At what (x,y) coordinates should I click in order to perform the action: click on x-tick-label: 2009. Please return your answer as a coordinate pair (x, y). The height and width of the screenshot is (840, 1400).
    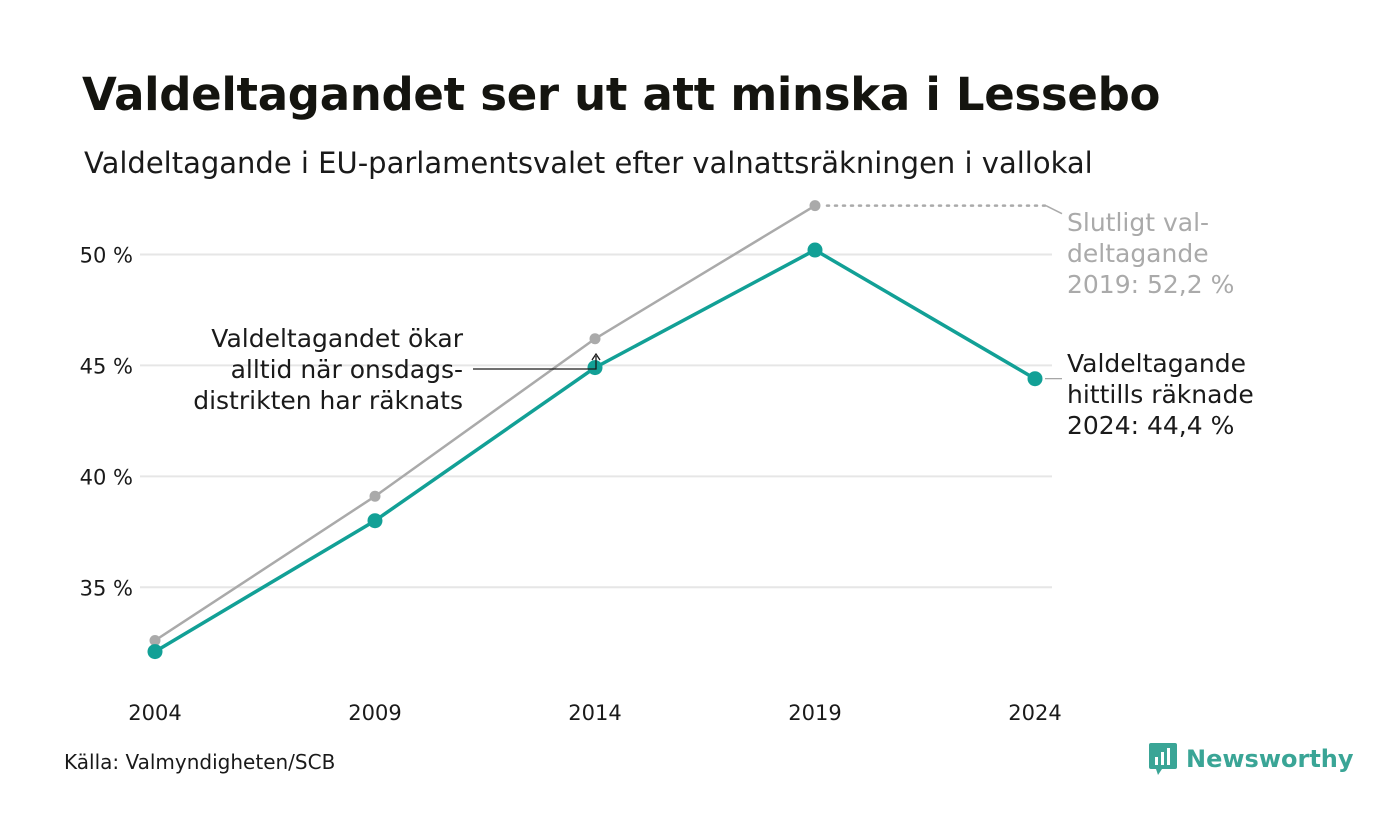
    Looking at the image, I should click on (374, 713).